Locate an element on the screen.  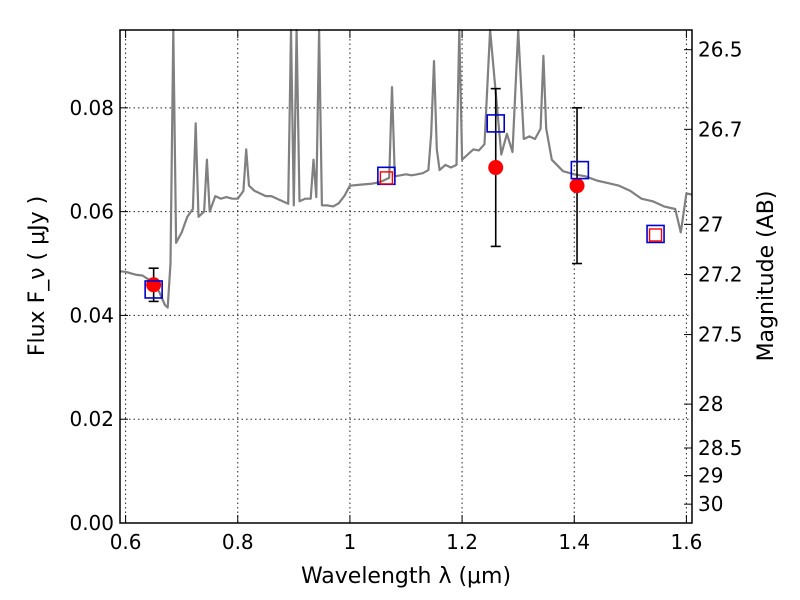
y2-tick-label: 26.5 is located at coordinates (720, 50).